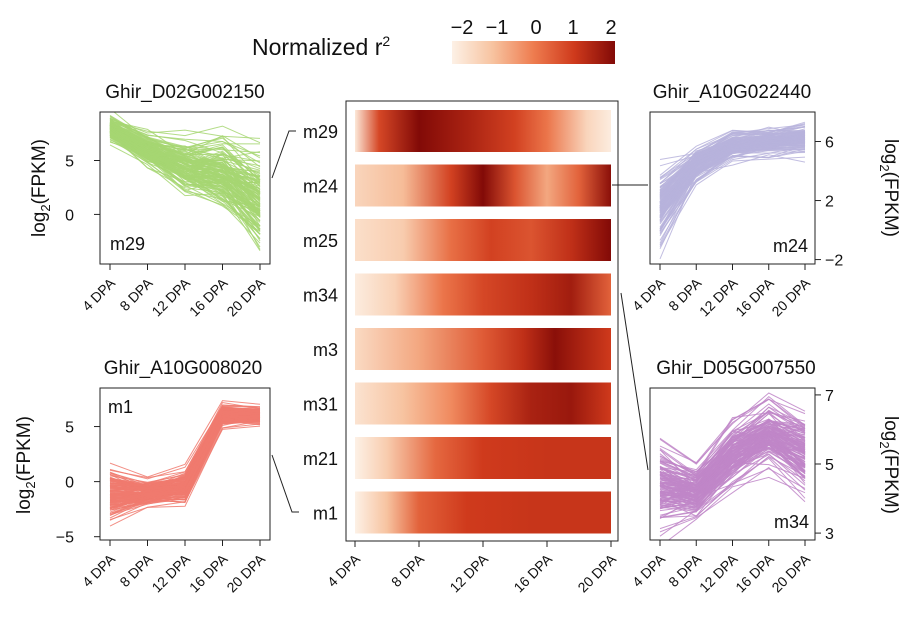 Image resolution: width=903 pixels, height=625 pixels. I want to click on panel-gene-title: Ghir_D02G002150, so click(185, 92).